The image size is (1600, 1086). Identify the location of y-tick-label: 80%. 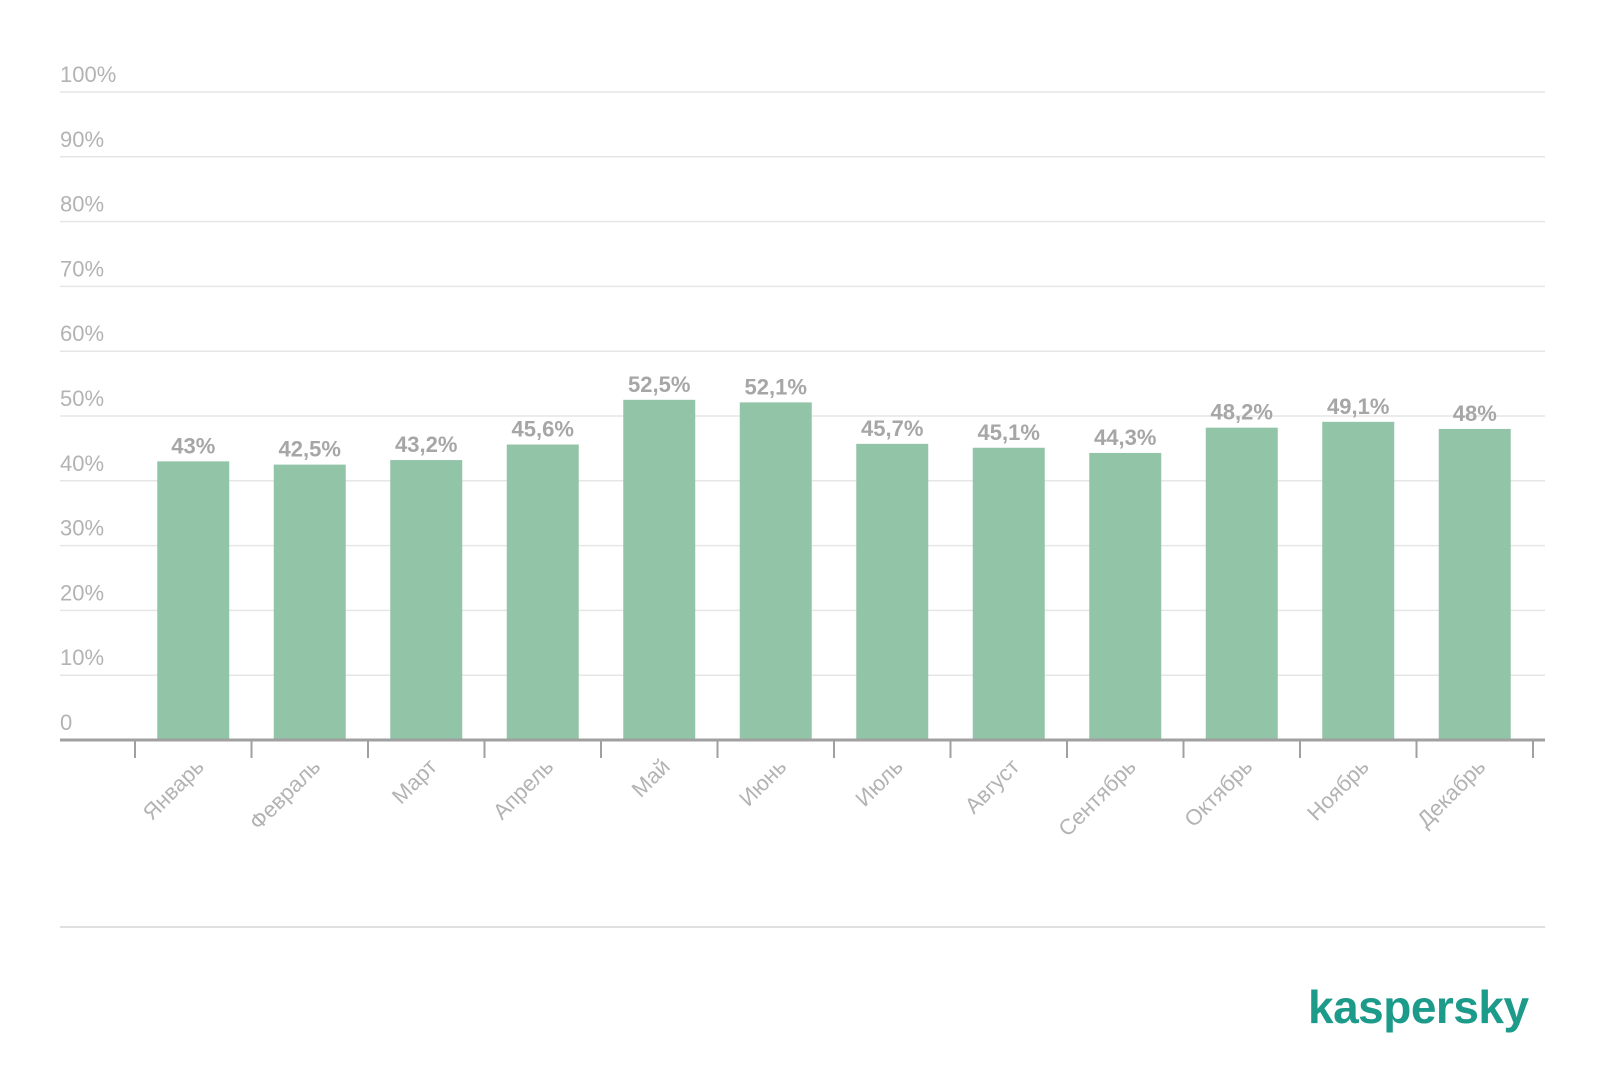
(82, 204).